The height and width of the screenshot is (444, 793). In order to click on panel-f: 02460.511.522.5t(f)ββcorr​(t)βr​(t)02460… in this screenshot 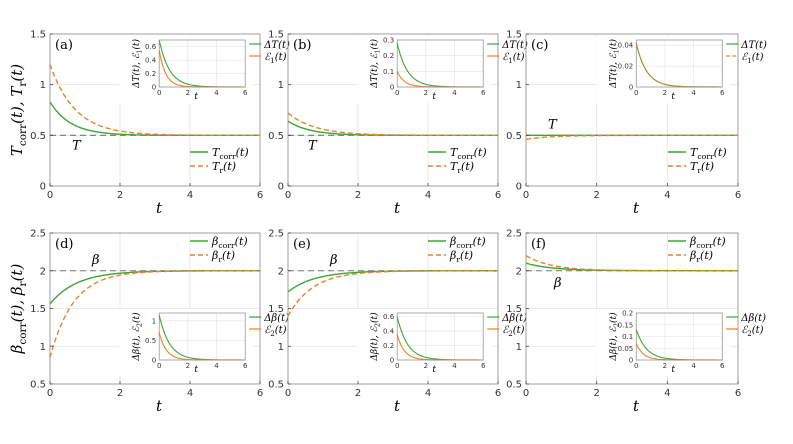, I will do `click(636, 322)`.